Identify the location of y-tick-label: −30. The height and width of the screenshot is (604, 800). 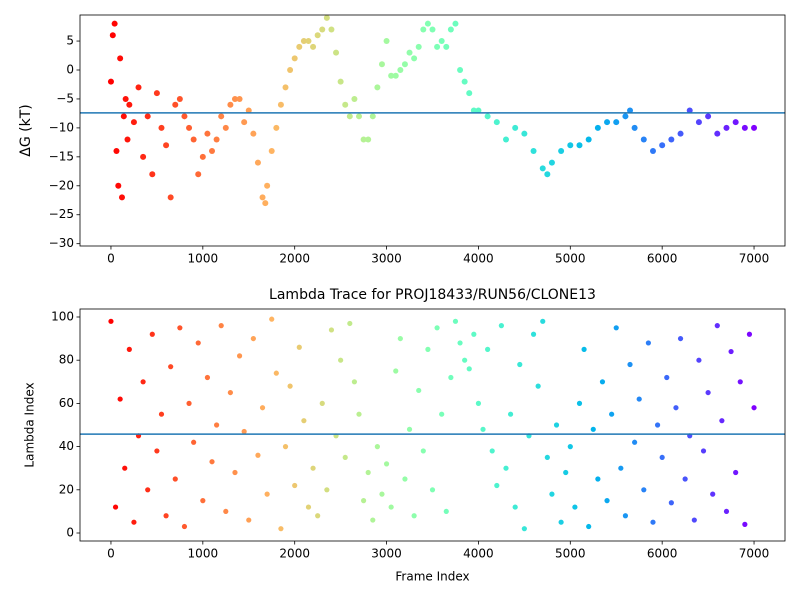
(61, 243).